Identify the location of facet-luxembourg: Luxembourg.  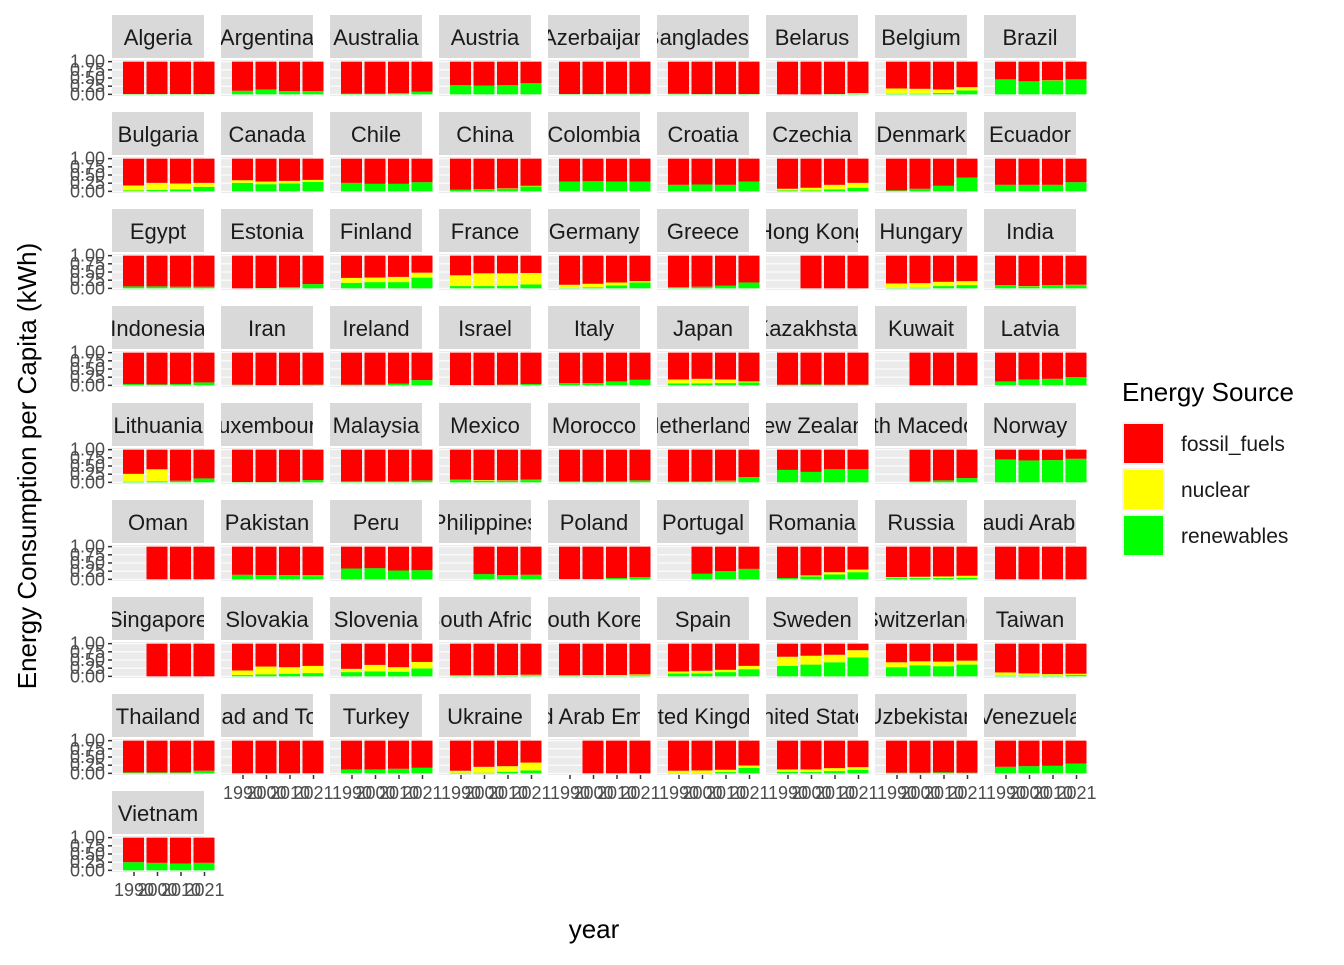
(267, 443).